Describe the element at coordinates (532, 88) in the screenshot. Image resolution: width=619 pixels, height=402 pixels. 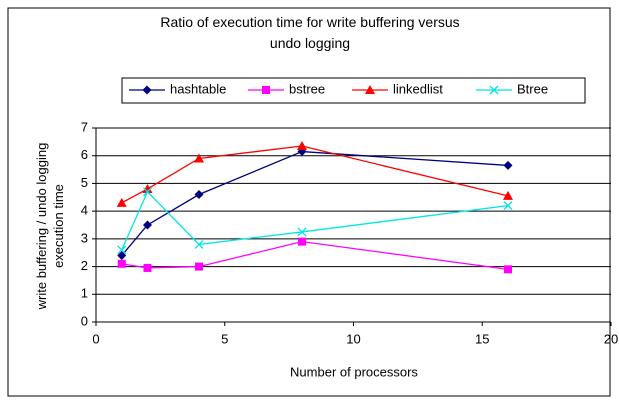
I see `legend-label: Btree` at that location.